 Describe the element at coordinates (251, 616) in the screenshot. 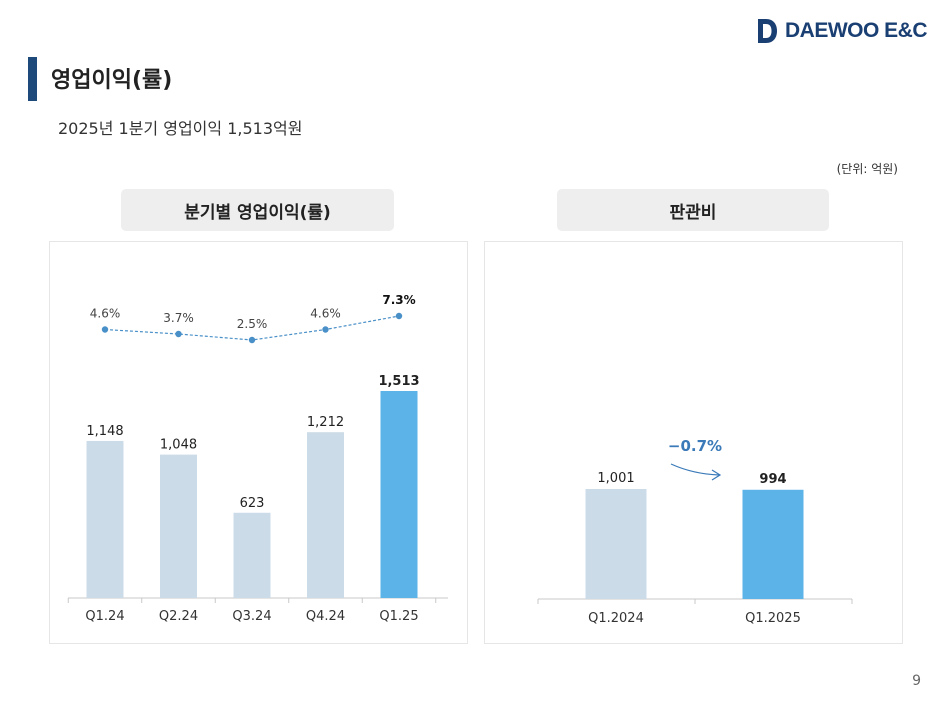

I see `x-tick-label: Q3.24` at that location.